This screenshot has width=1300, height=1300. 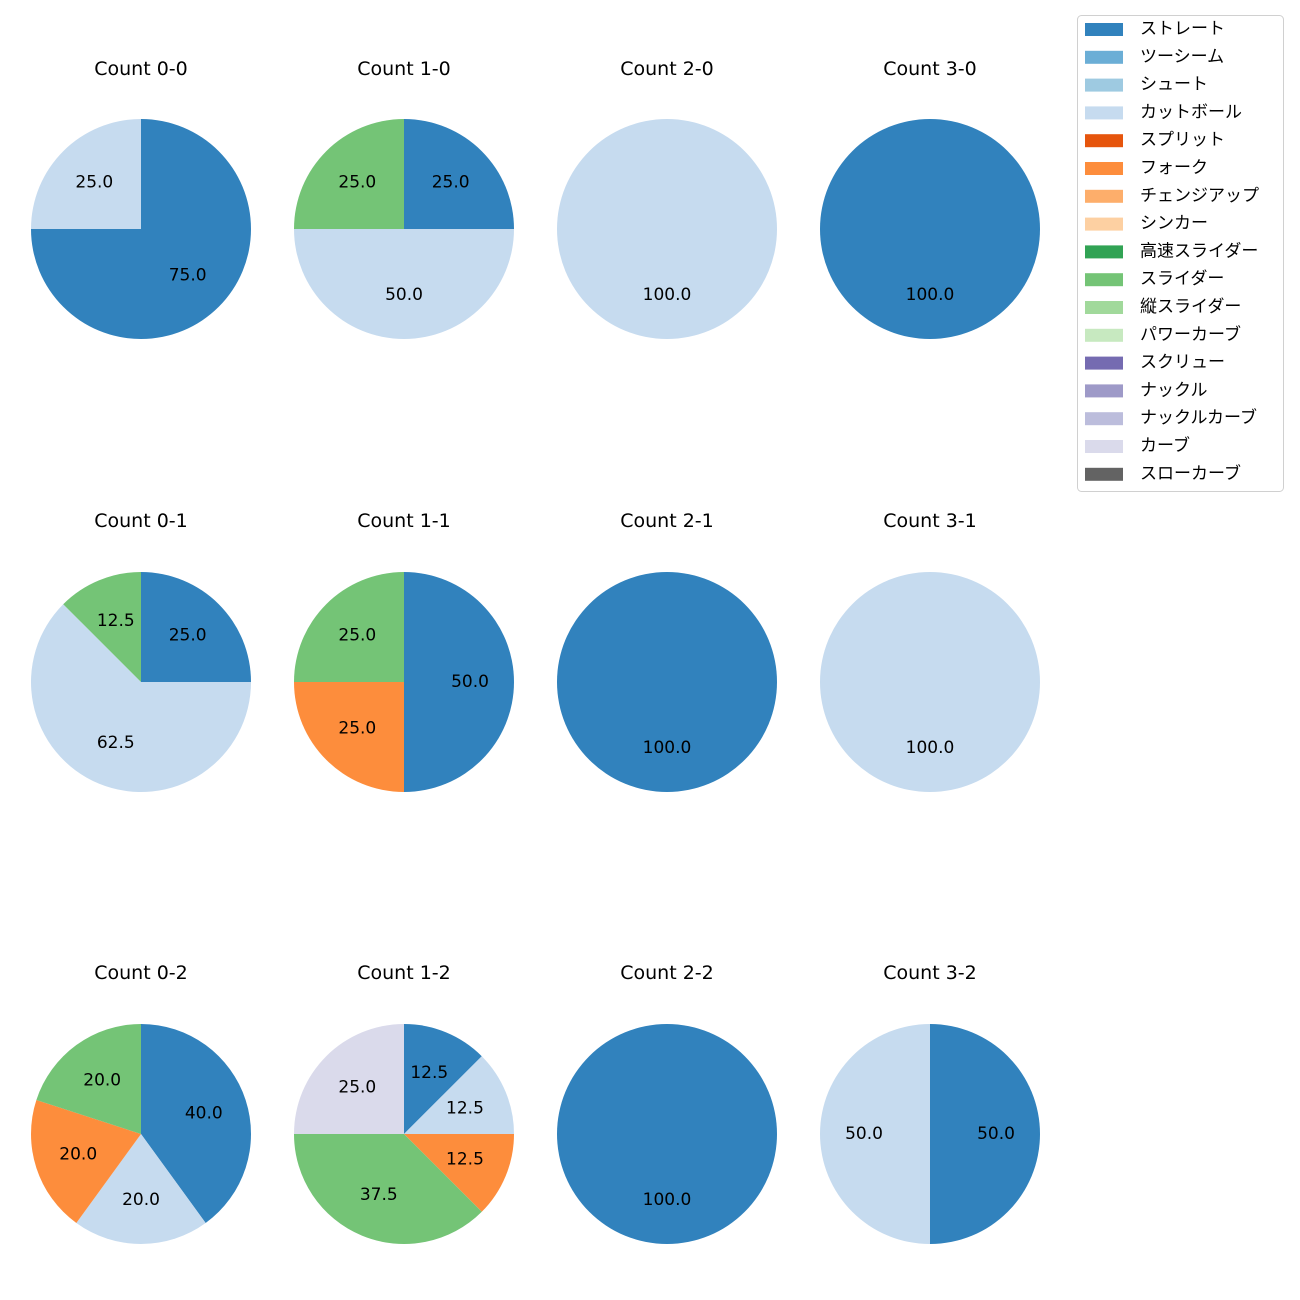 I want to click on pie-slice-label: 40.0, so click(x=204, y=1114).